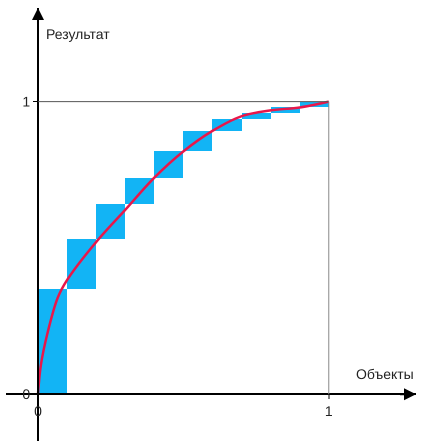  Describe the element at coordinates (78, 34) in the screenshot. I see `y-axis-title: Результат` at that location.